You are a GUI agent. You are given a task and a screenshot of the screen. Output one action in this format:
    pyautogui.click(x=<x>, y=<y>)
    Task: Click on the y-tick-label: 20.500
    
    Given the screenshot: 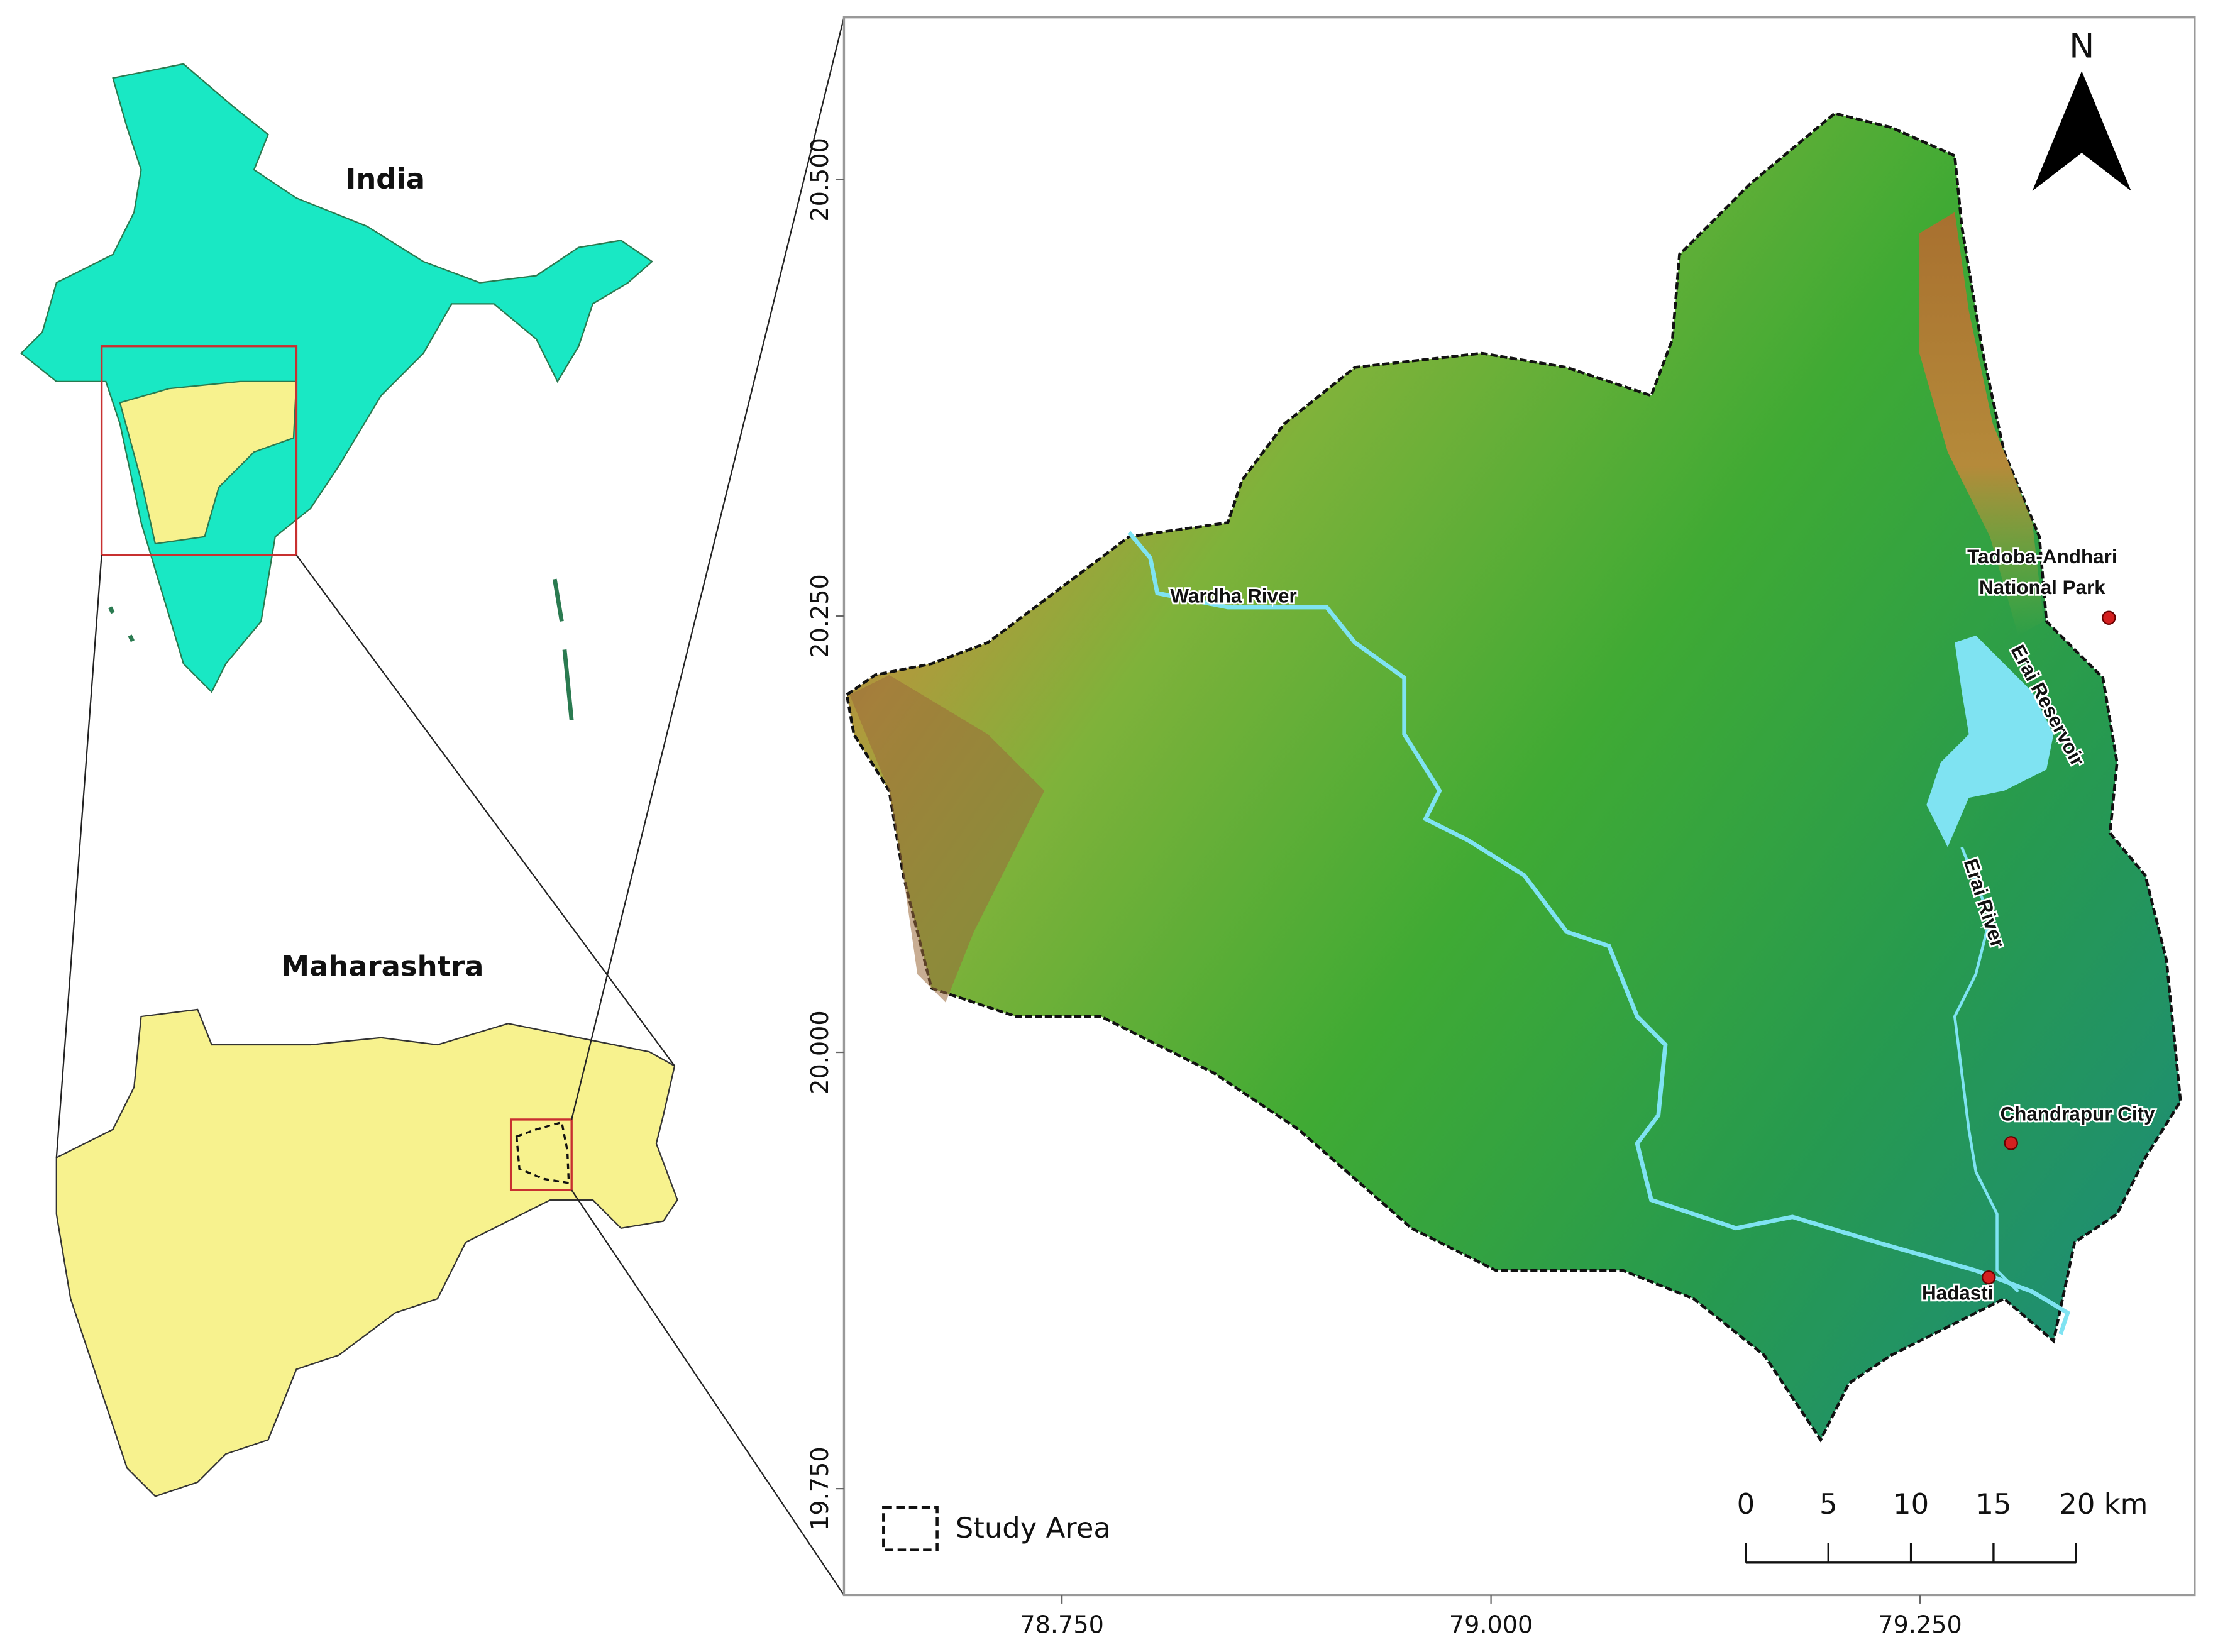 What is the action you would take?
    pyautogui.click(x=820, y=180)
    